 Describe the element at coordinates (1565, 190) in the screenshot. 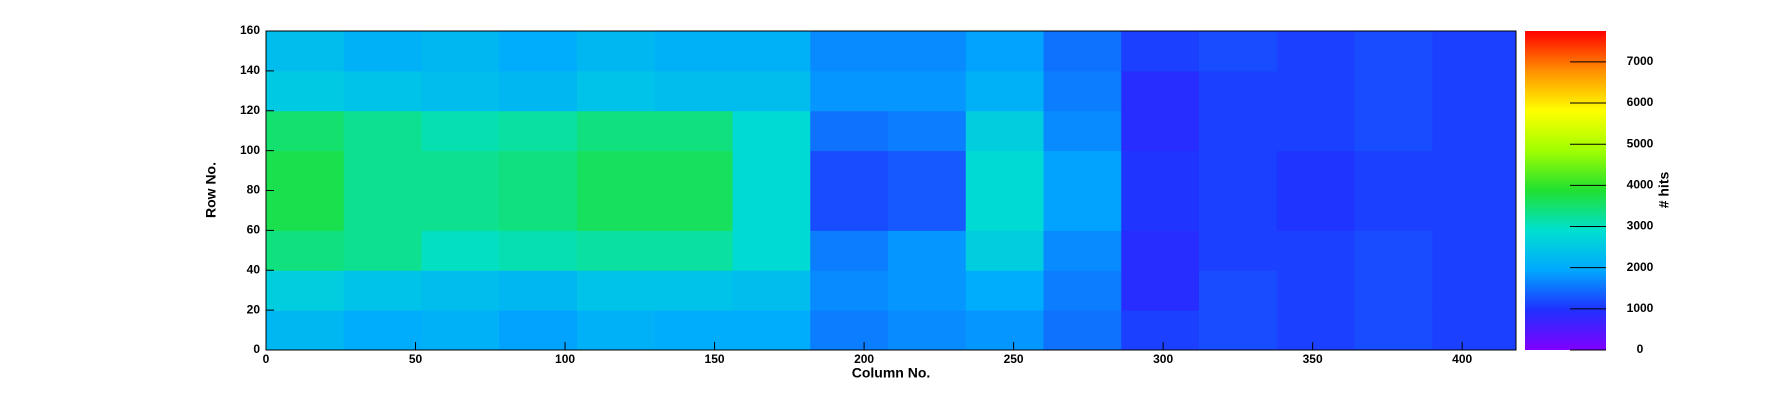

I see `colorbar` at that location.